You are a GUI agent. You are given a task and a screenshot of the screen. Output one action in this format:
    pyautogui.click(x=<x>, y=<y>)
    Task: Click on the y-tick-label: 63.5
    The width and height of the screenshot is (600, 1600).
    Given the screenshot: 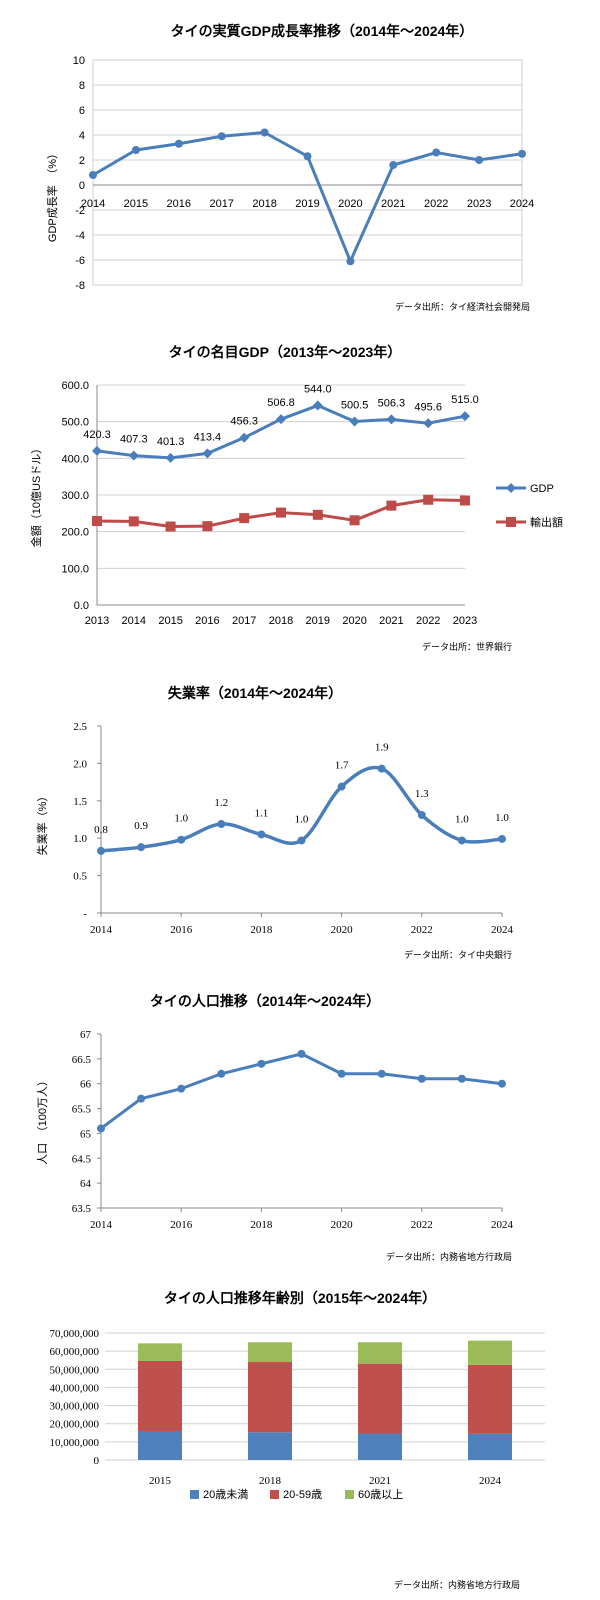 What is the action you would take?
    pyautogui.click(x=82, y=1209)
    